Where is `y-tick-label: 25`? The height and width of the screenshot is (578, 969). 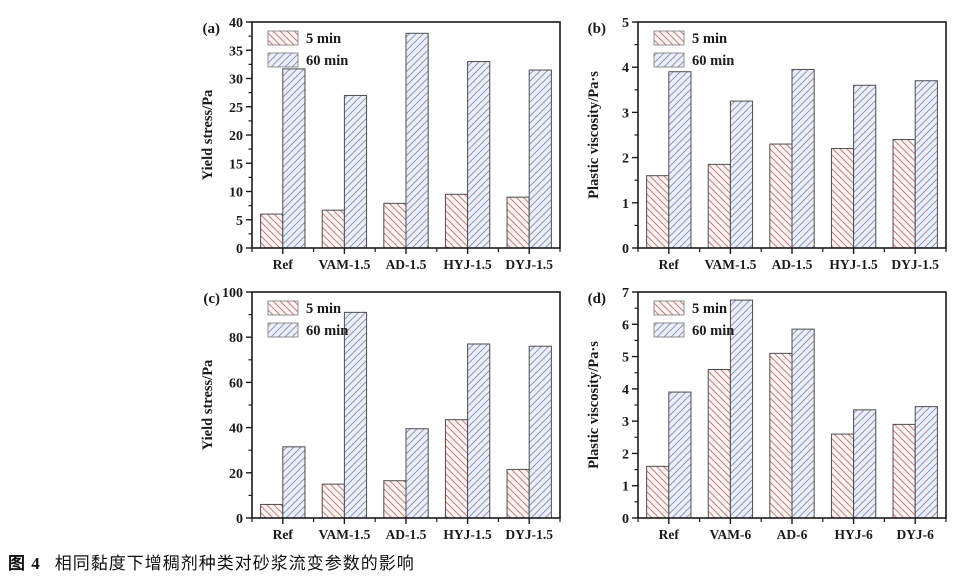
y-tick-label: 25 is located at coordinates (236, 108).